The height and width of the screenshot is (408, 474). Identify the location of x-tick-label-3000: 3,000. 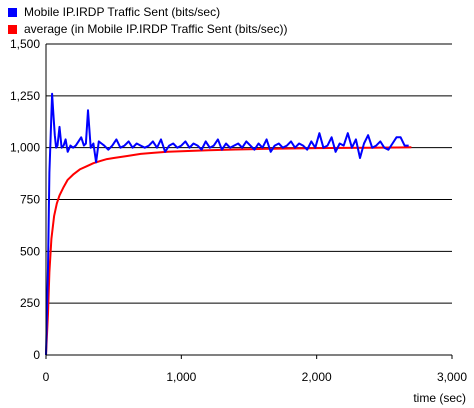
(452, 377).